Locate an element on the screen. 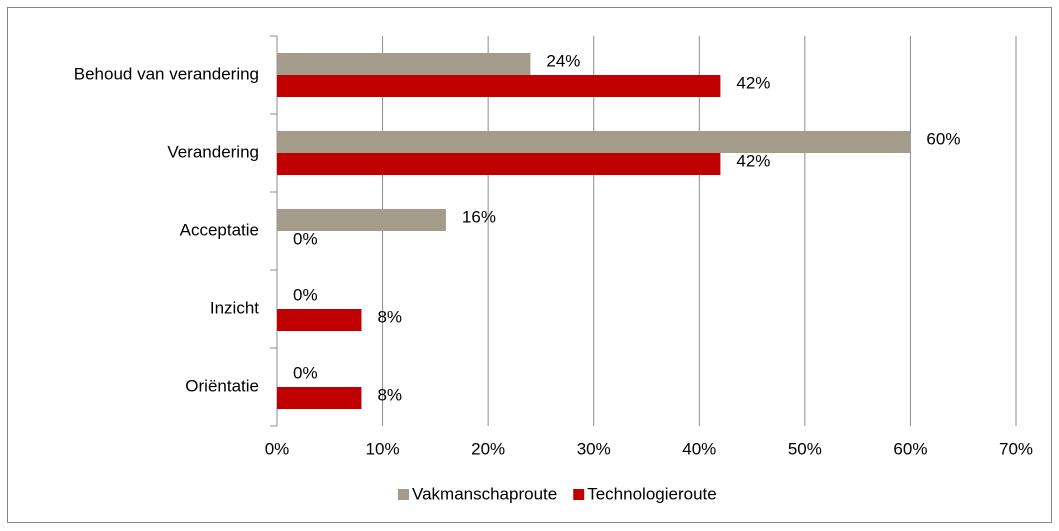 Image resolution: width=1059 pixels, height=531 pixels. y-tick-label: Verandering is located at coordinates (213, 151).